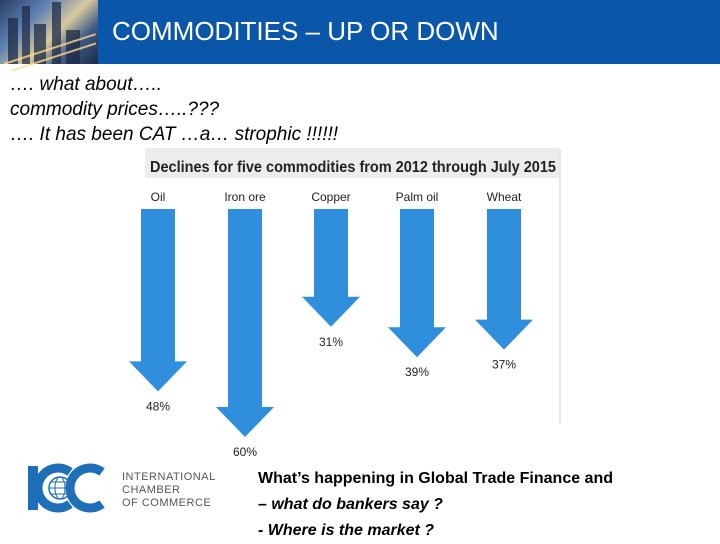  I want to click on value-label: 39%, so click(417, 372).